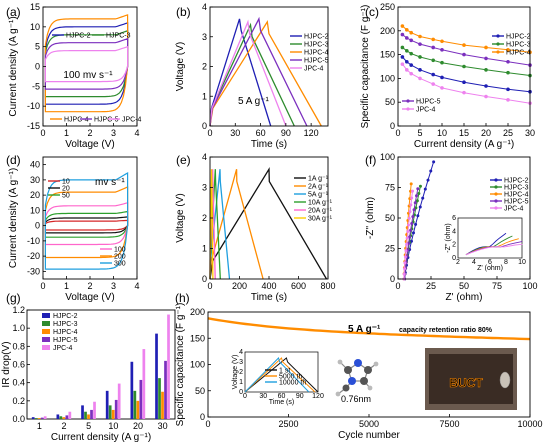  Describe the element at coordinates (390, 188) in the screenshot. I see `y-tick-label: 75` at that location.